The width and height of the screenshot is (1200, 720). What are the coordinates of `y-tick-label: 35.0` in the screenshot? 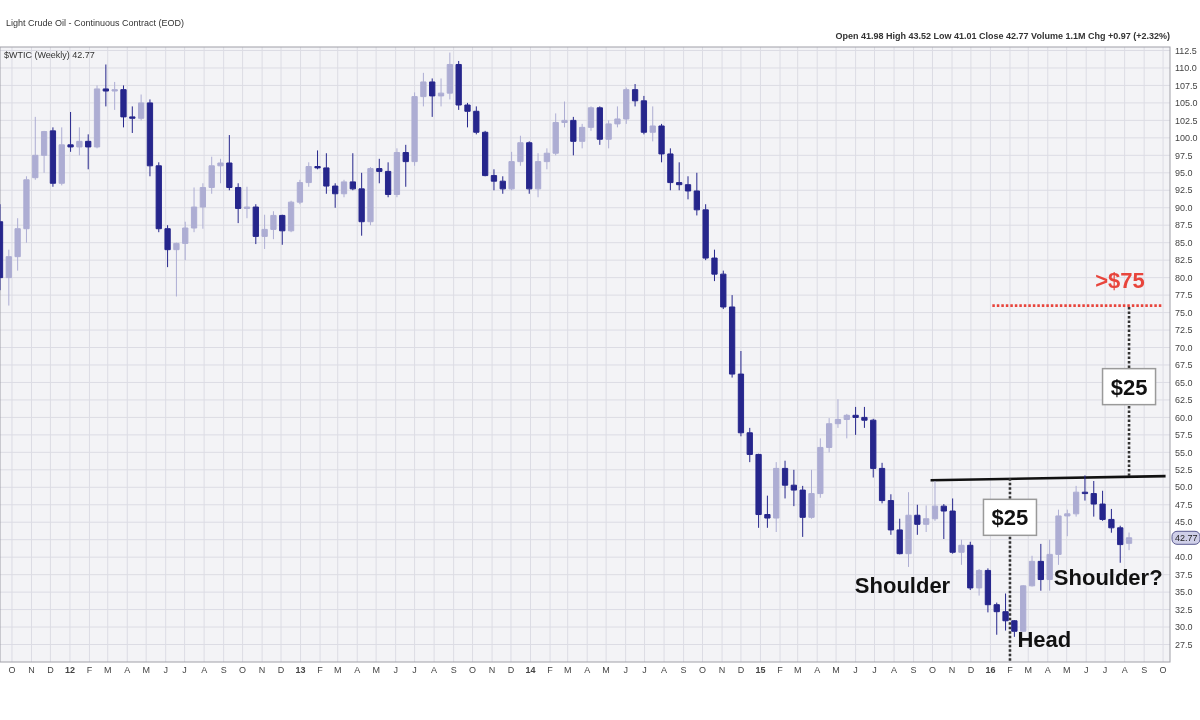 It's located at (1184, 592).